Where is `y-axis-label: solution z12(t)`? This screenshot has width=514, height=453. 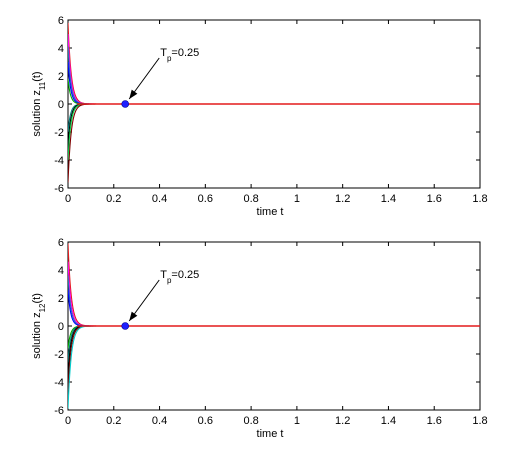
y-axis-label: solution z12(t) is located at coordinates (39, 326).